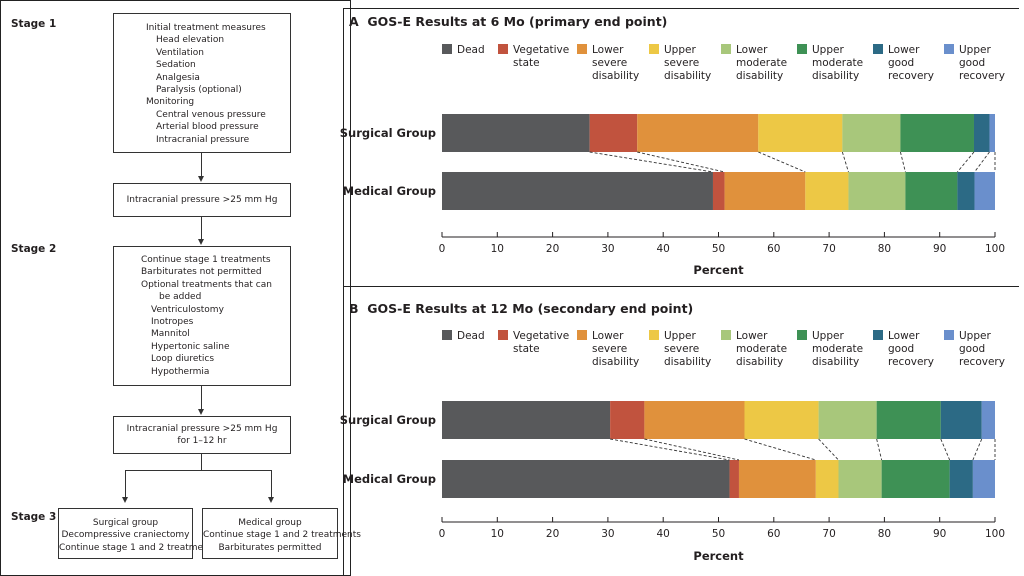 The image size is (1024, 576). Describe the element at coordinates (541, 336) in the screenshot. I see `legend-label: Vegetative` at that location.